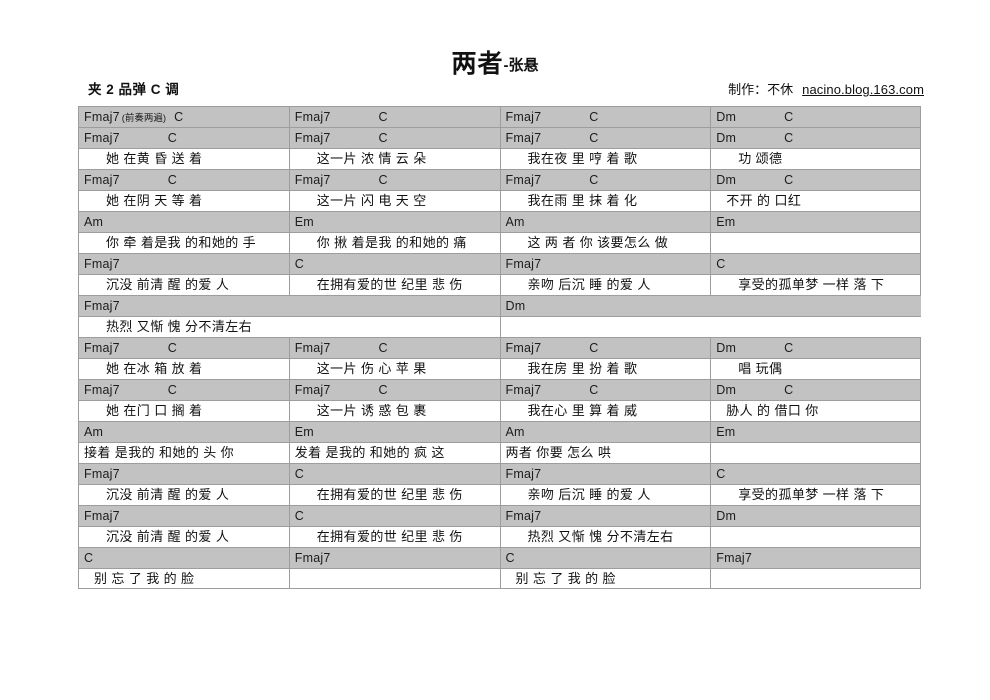  I want to click on lyric-cell: 亲吻 后沉 睡 的爱 人, so click(605, 494).